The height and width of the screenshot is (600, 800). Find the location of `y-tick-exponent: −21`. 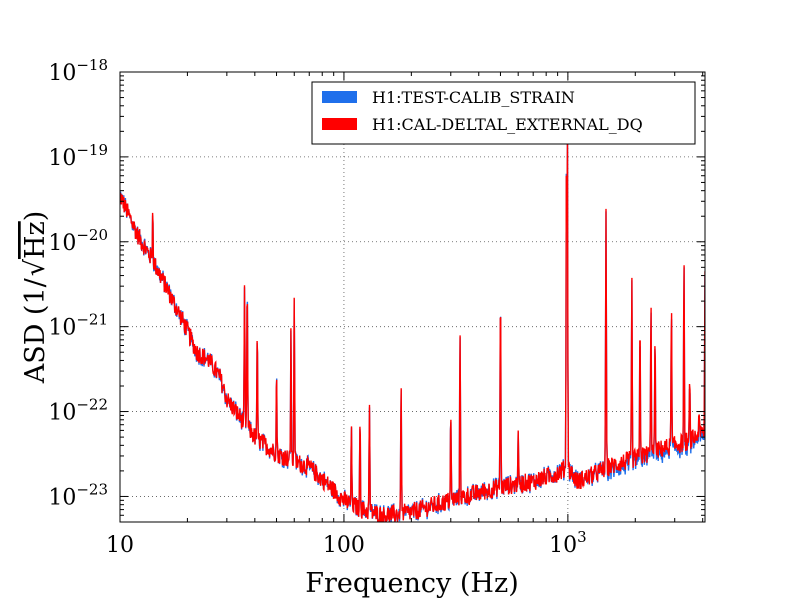

y-tick-exponent: −21 is located at coordinates (92, 320).